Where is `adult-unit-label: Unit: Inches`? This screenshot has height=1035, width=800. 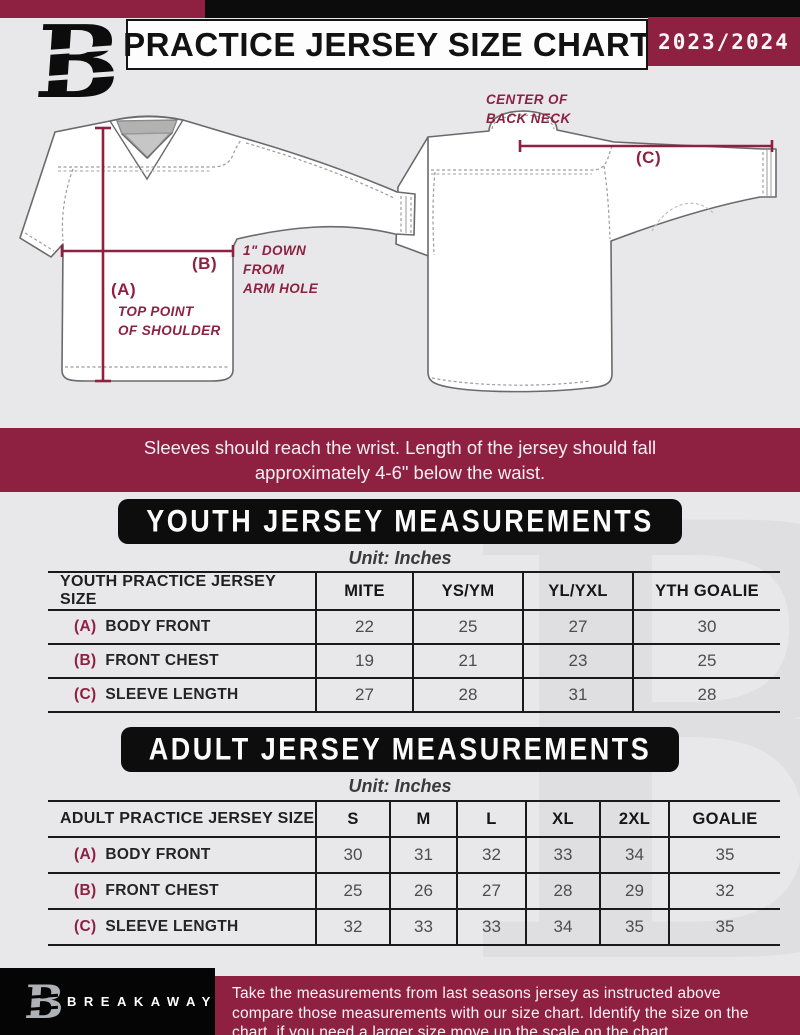
adult-unit-label: Unit: Inches is located at coordinates (400, 786).